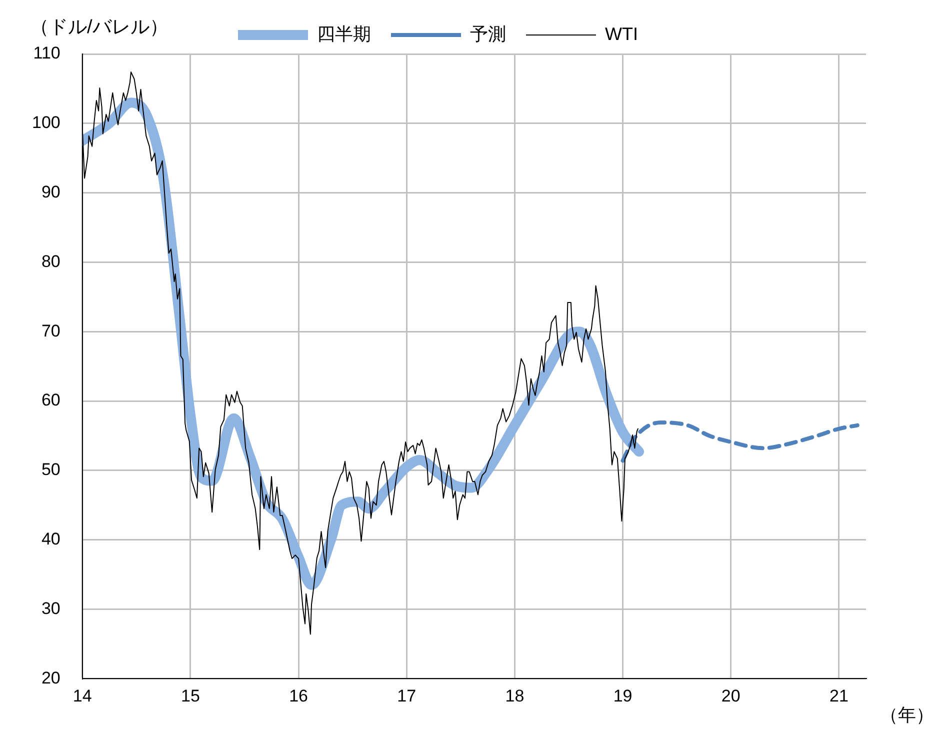  Describe the element at coordinates (50, 678) in the screenshot. I see `y-tick-label: 20` at that location.